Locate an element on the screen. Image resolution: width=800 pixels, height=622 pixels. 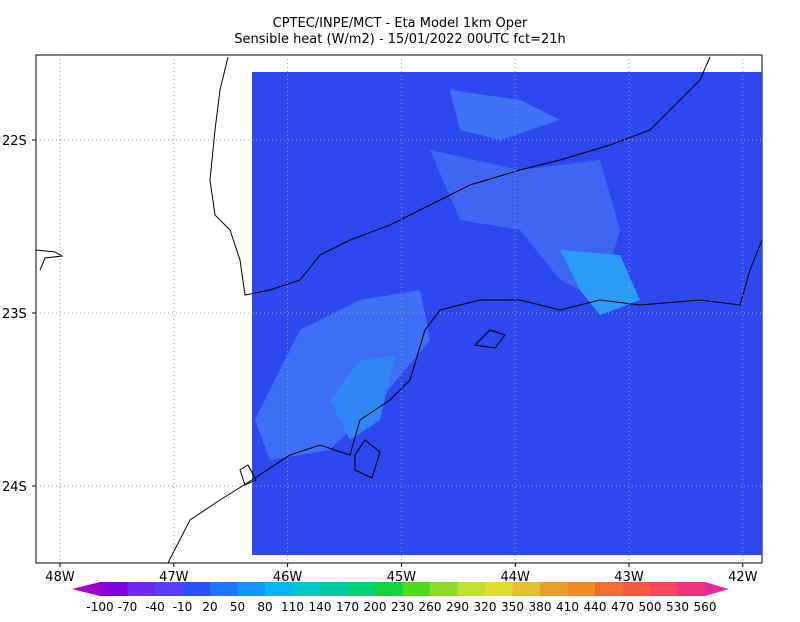
colorbar-label: 260 is located at coordinates (430, 607).